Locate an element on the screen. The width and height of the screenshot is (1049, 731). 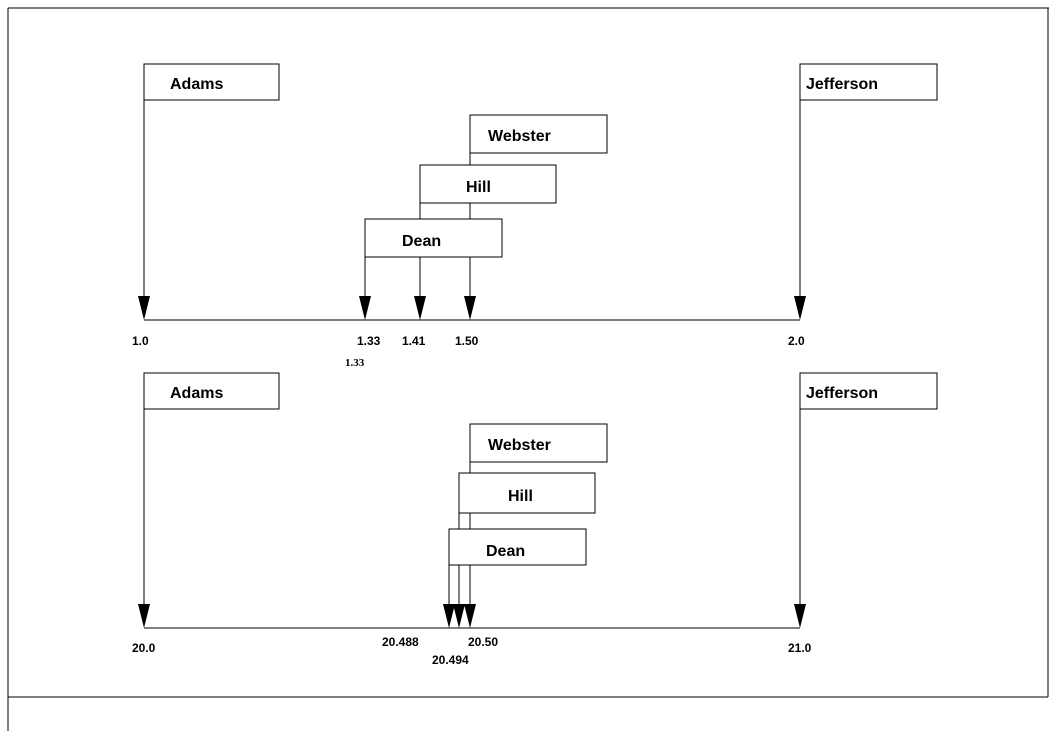
bottom-tick-sublabel: 20.494 is located at coordinates (450, 660).